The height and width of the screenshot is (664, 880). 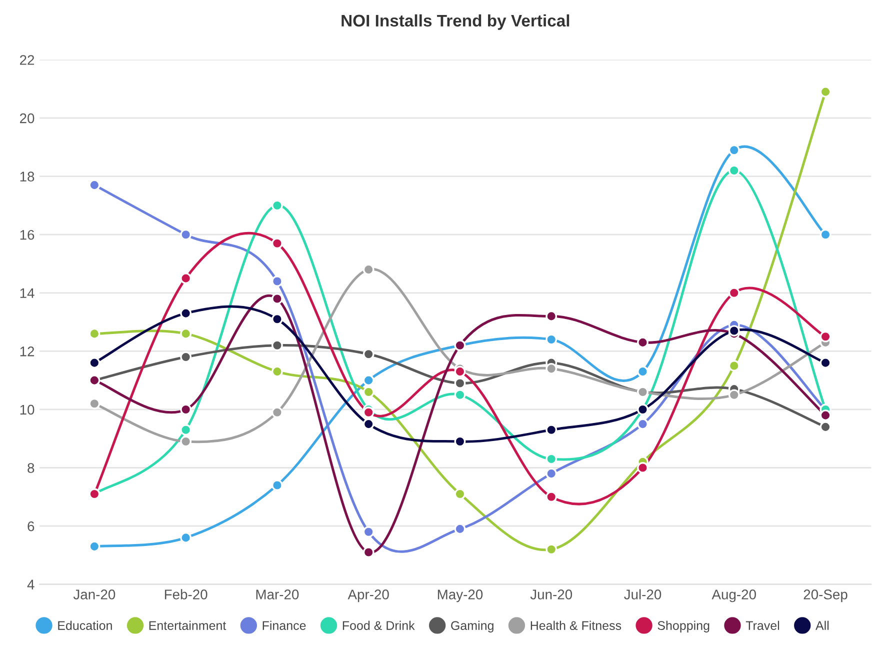 I want to click on legend-label: Travel, so click(x=763, y=625).